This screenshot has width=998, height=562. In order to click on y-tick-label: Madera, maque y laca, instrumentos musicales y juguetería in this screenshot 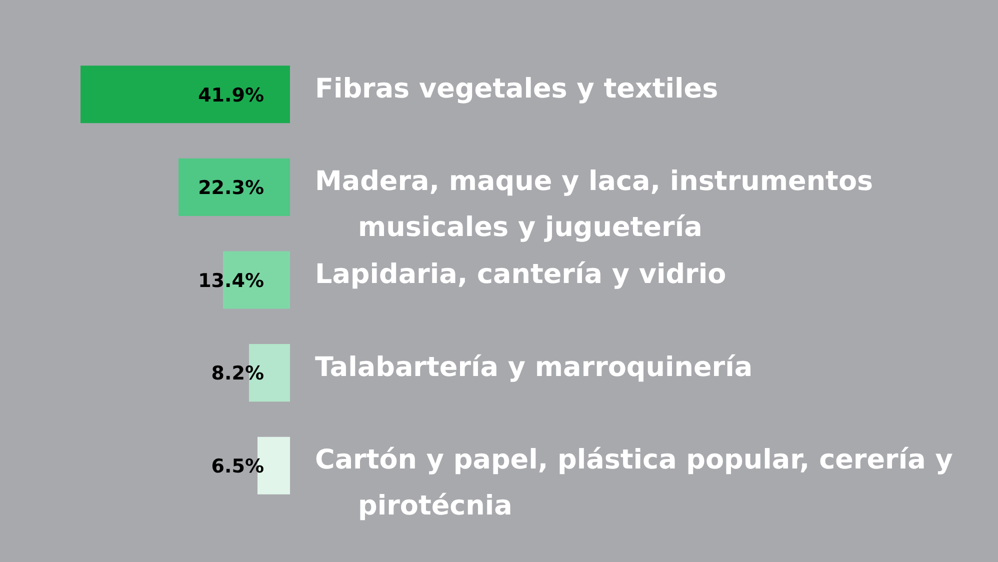, I will do `click(594, 205)`.